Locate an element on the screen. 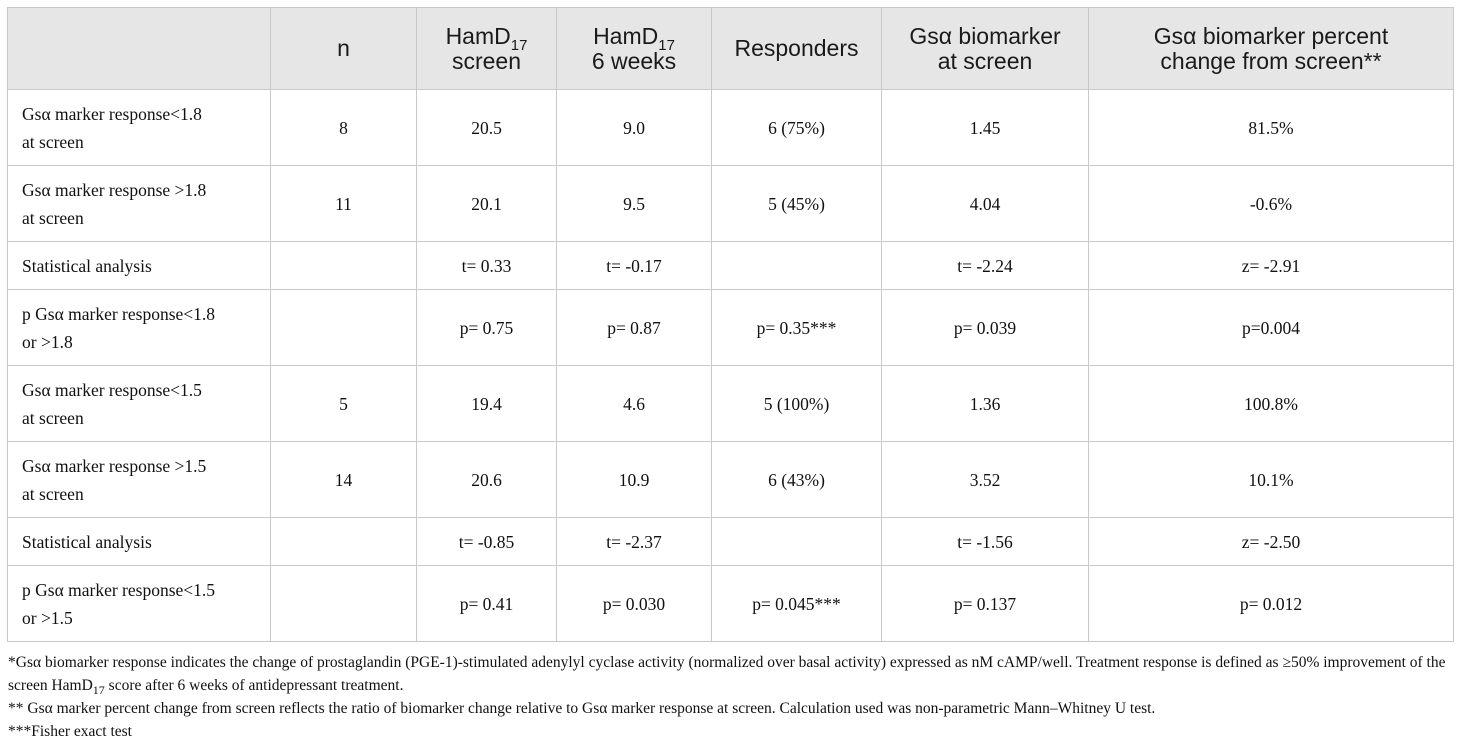 This screenshot has width=1460, height=748. header-biomarker-percent-l2: change from screen** is located at coordinates (1271, 60).